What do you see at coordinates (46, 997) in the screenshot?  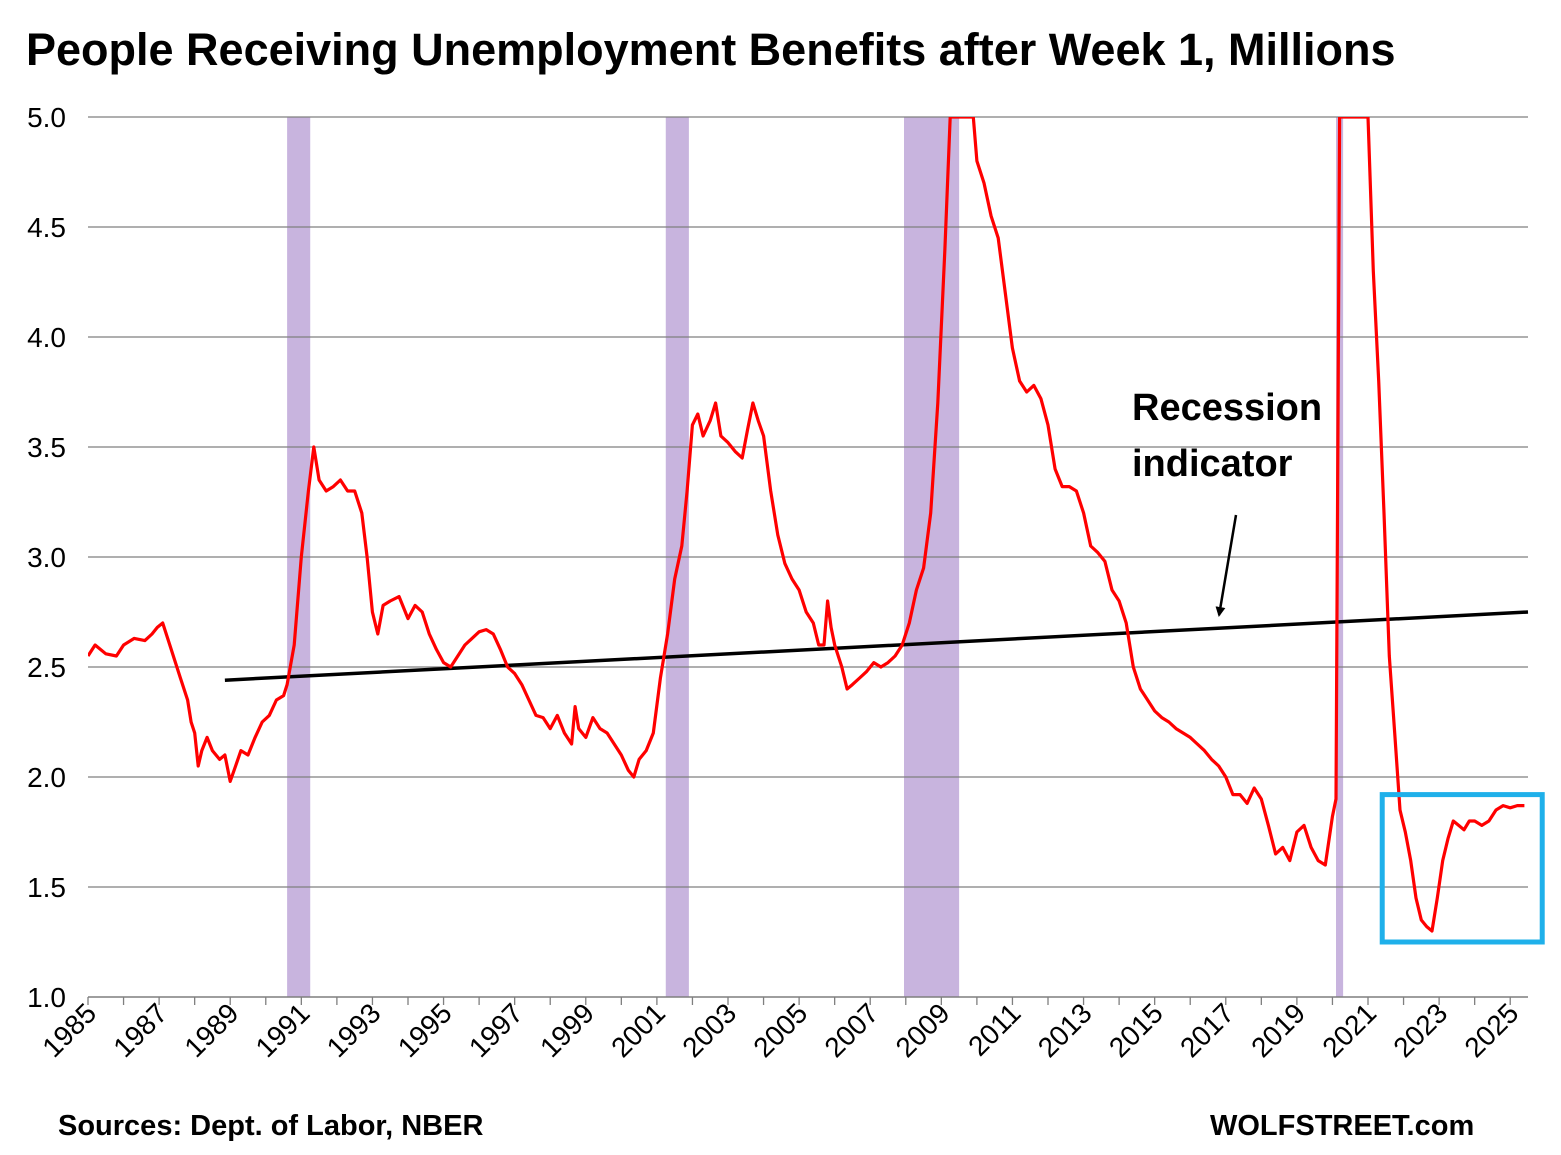 I see `y-tick-label: 1.0` at bounding box center [46, 997].